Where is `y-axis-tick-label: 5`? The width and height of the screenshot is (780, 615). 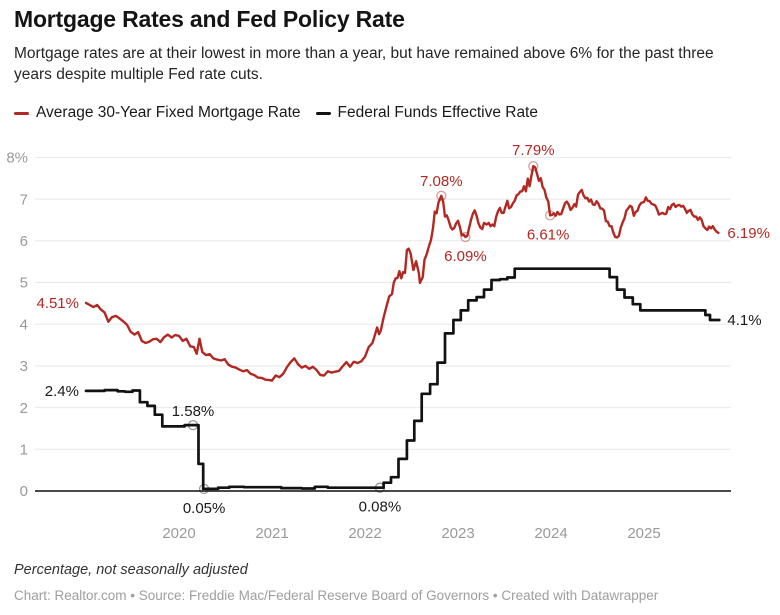
y-axis-tick-label: 5 is located at coordinates (24, 283).